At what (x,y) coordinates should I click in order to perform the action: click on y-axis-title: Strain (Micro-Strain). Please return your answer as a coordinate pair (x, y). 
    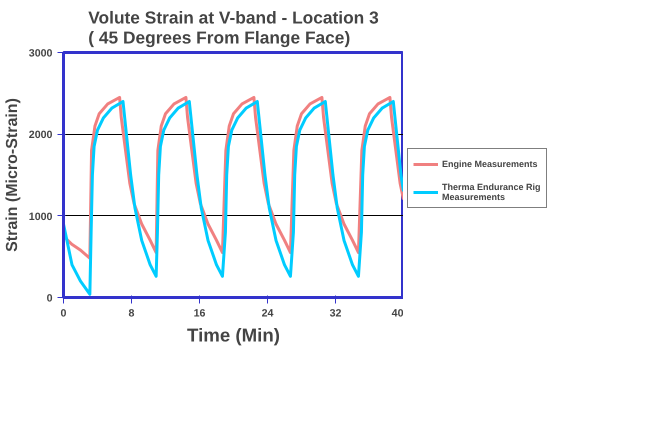
    Looking at the image, I should click on (12, 175).